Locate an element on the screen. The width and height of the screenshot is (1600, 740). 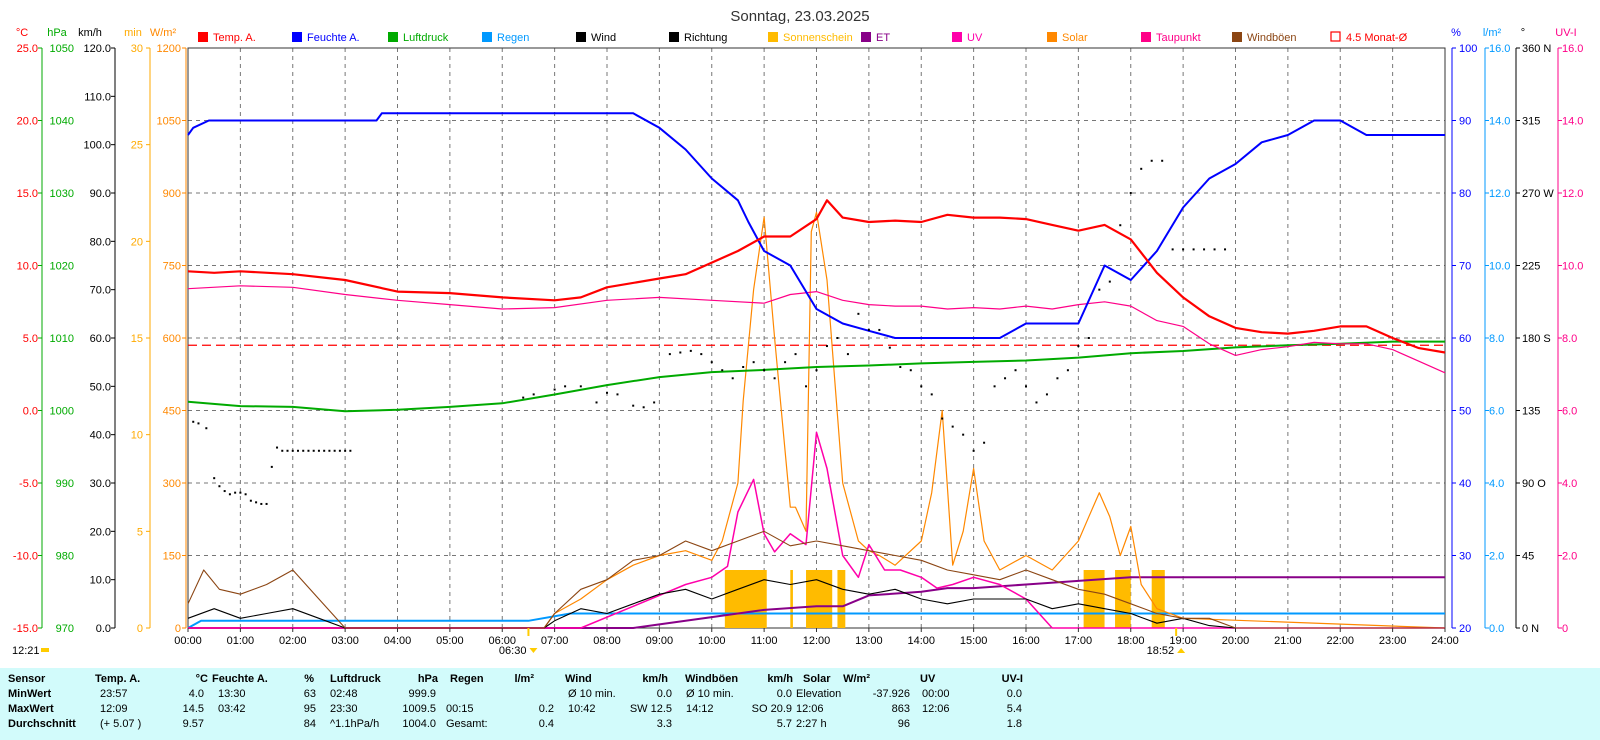
axis-unit-direction: ° is located at coordinates (1523, 33).